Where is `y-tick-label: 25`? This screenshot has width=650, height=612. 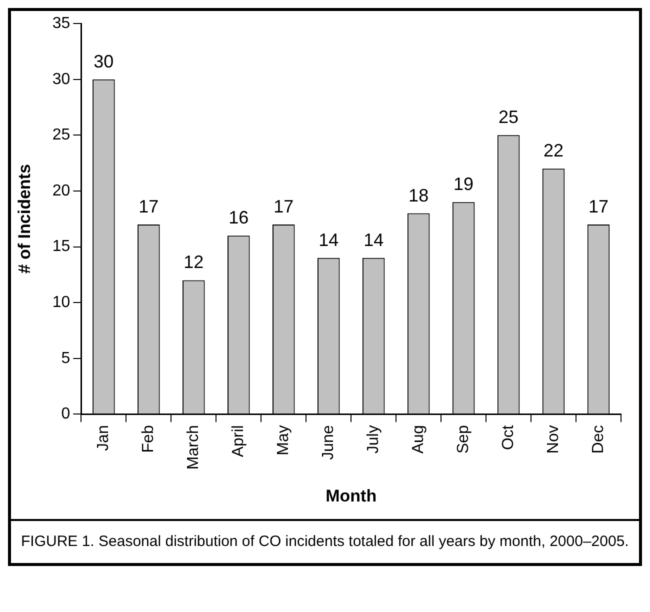
y-tick-label: 25 is located at coordinates (61, 135).